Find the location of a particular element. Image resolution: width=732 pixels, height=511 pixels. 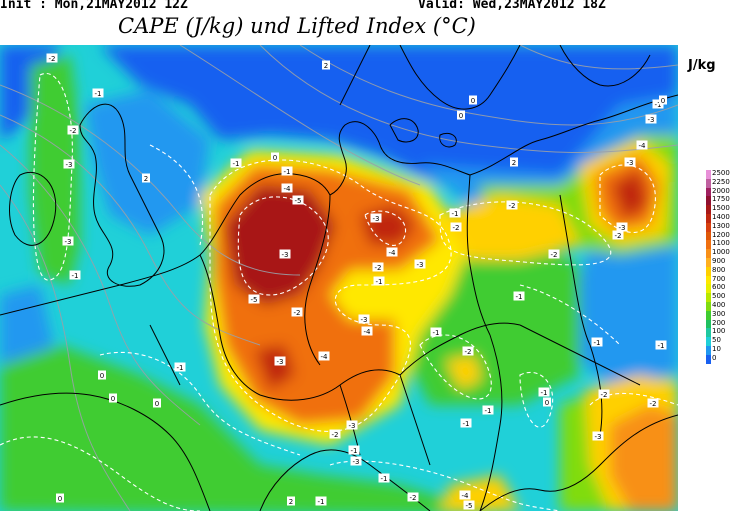

legend-item: 10 is located at coordinates (719, 350).